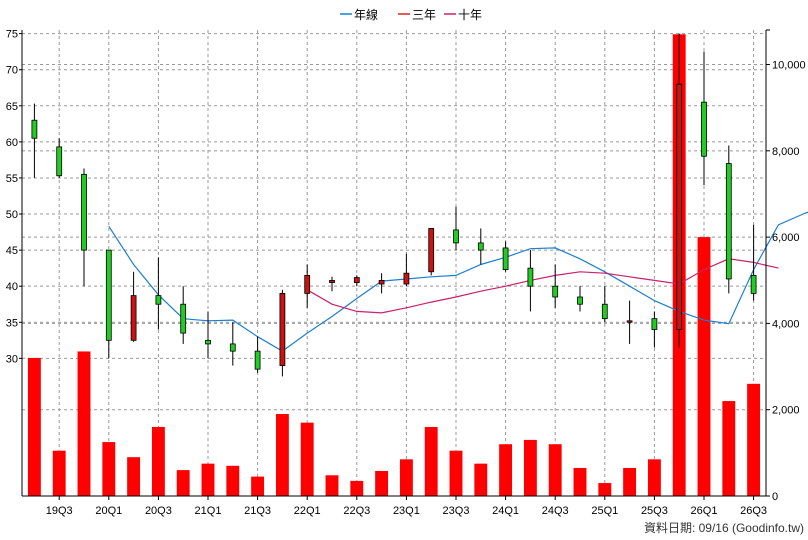  I want to click on y2-tick-label: 0, so click(775, 497).